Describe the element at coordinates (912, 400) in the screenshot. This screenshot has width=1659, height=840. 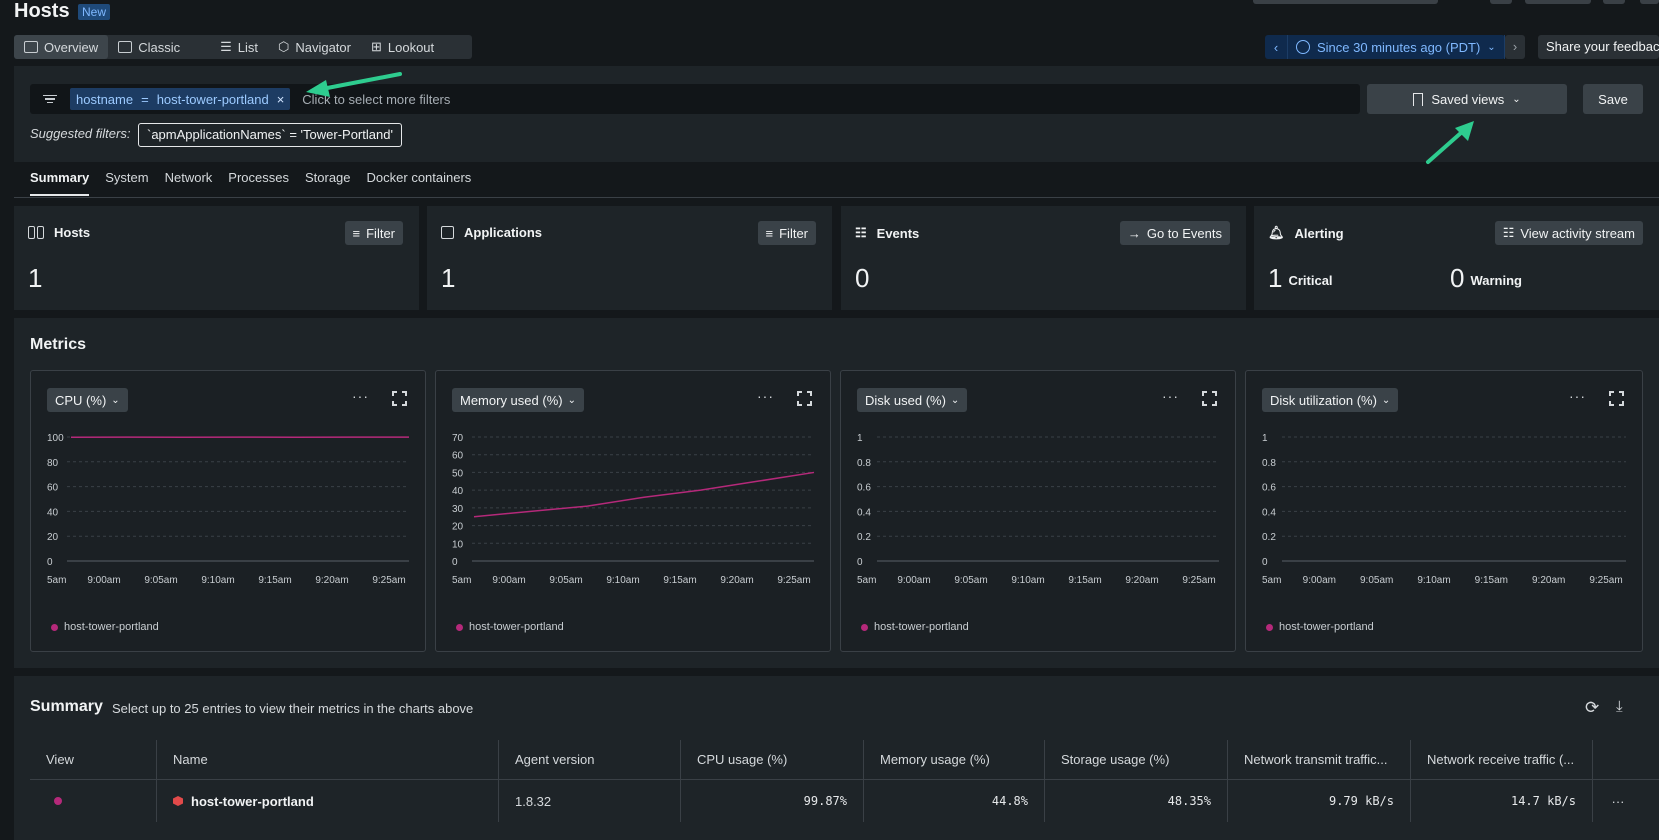
I see `chart-metric-select: Disk used (%) ⌄` at that location.